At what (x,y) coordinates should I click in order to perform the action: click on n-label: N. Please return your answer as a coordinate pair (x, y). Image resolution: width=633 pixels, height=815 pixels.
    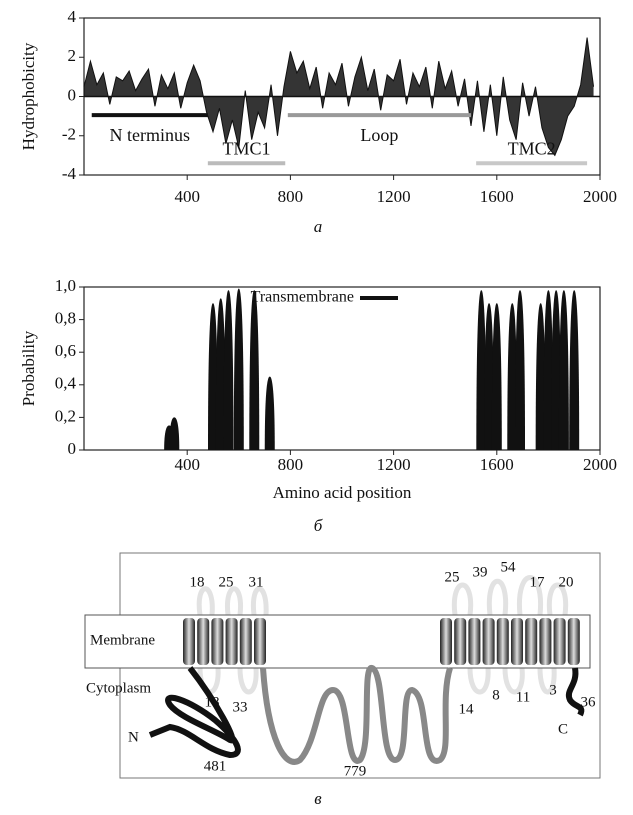
    Looking at the image, I should click on (133, 737).